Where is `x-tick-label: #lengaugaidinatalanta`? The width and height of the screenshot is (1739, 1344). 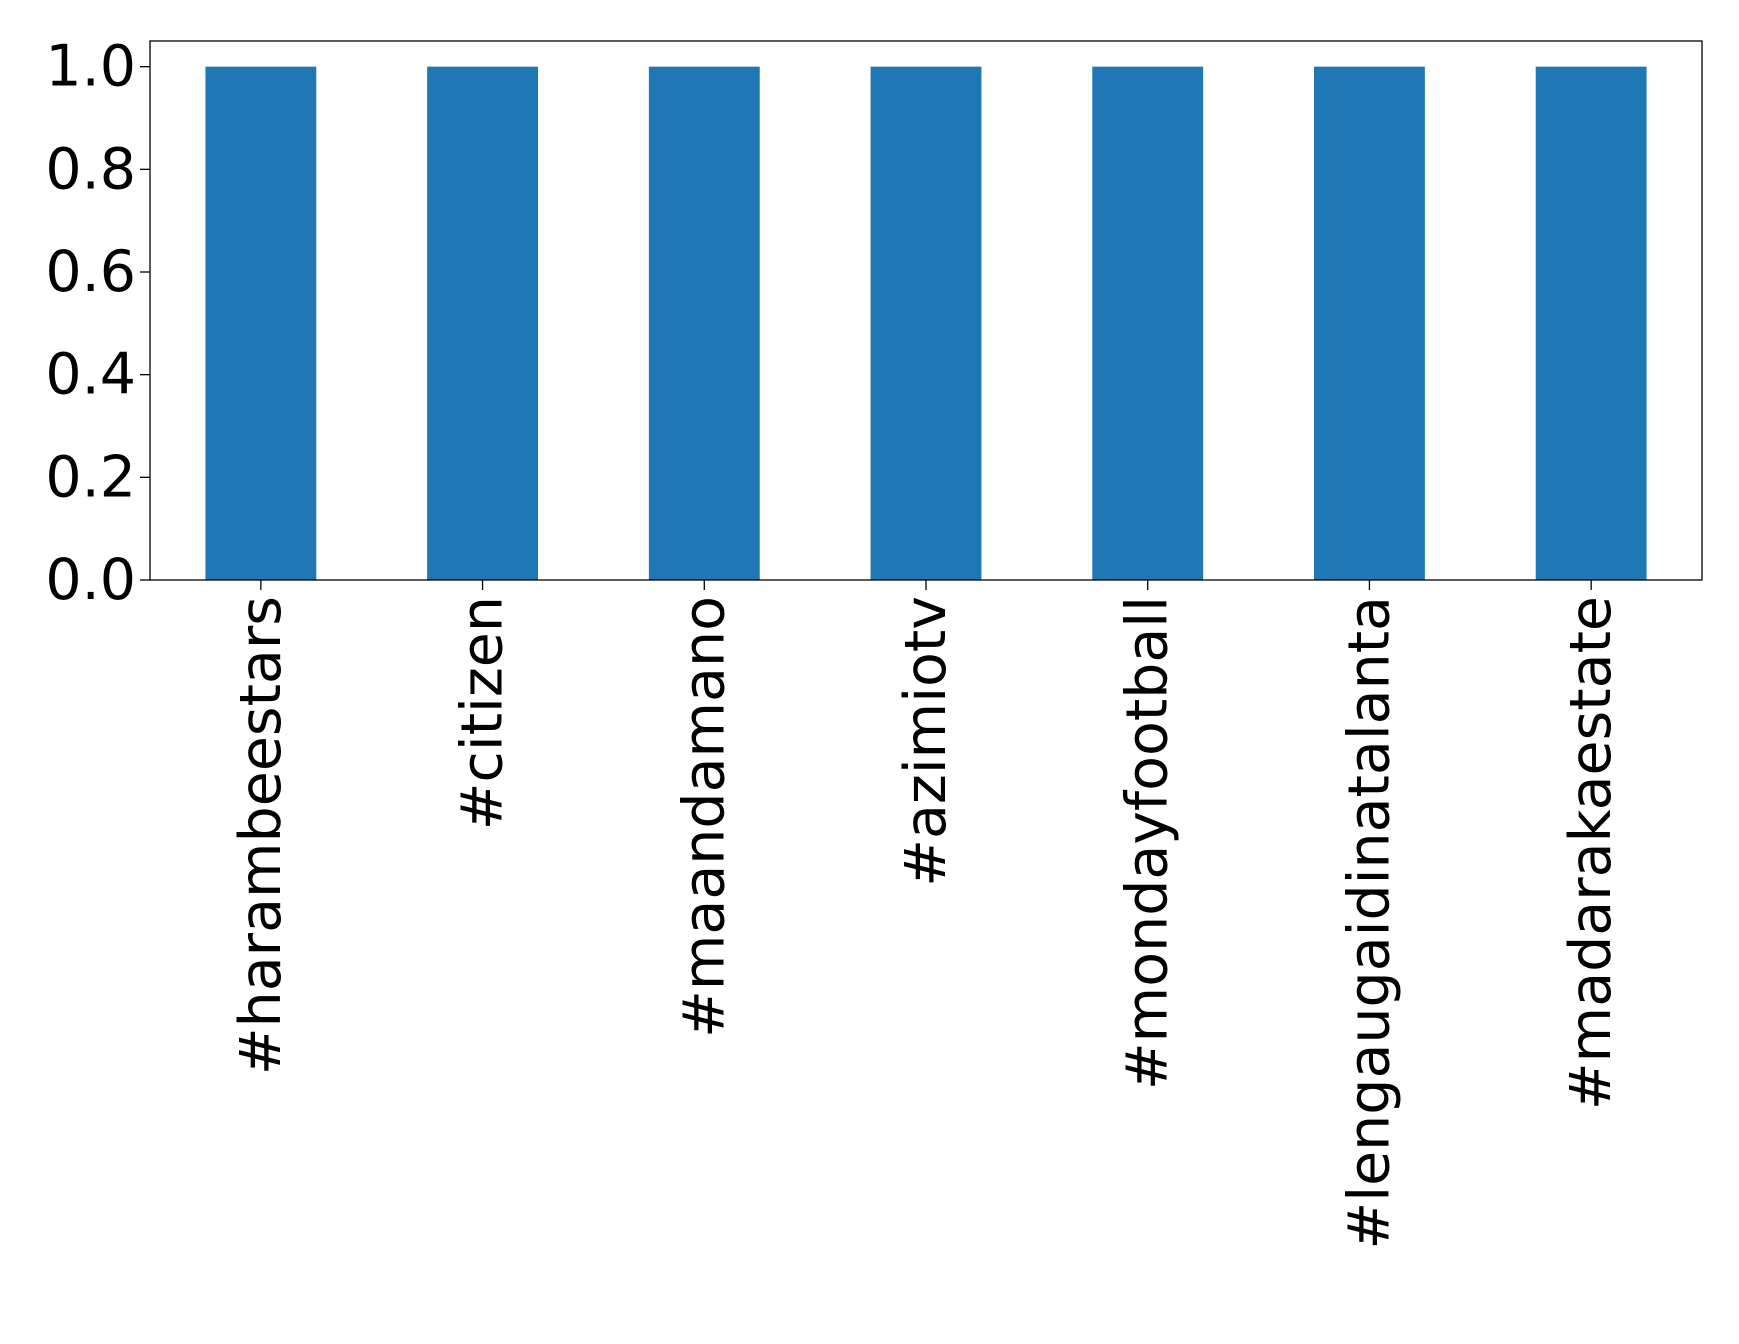
x-tick-label: #lengaugaidinatalanta is located at coordinates (1369, 923).